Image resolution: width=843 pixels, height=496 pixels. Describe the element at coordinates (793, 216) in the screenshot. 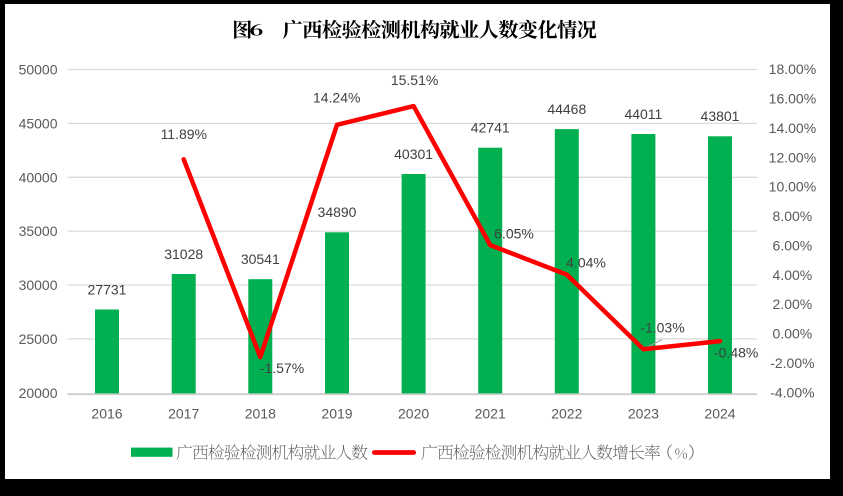

I see `svg-text: 8.00%` at that location.